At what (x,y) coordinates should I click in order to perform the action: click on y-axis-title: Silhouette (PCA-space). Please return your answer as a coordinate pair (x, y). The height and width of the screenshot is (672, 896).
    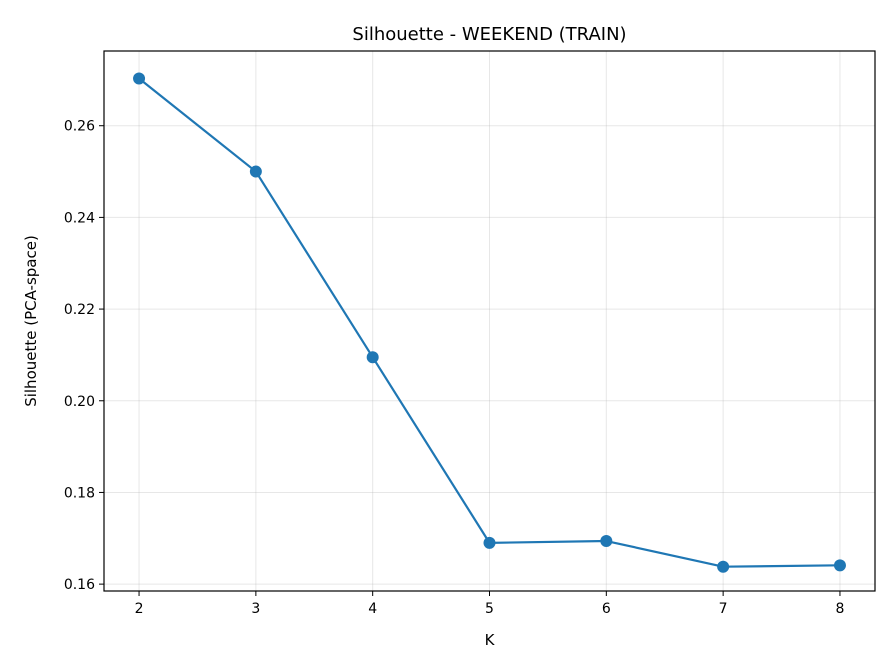
    Looking at the image, I should click on (31, 321).